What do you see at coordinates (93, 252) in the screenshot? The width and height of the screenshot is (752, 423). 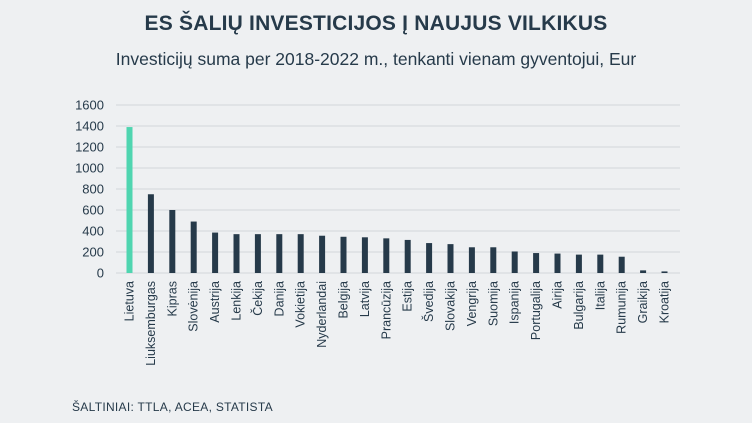 I see `y-tick-label: 200` at bounding box center [93, 252].